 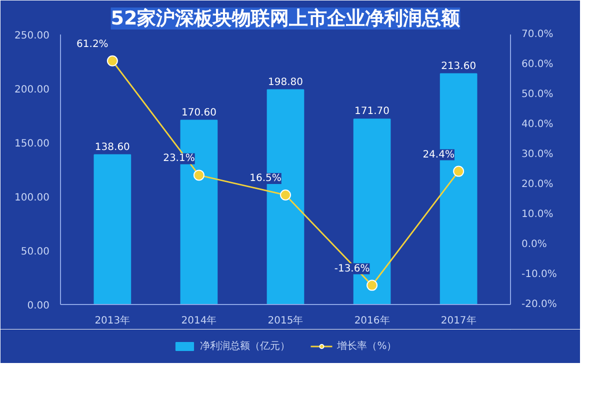 What do you see at coordinates (539, 304) in the screenshot?
I see `y2-tick-label: -20.0%` at bounding box center [539, 304].